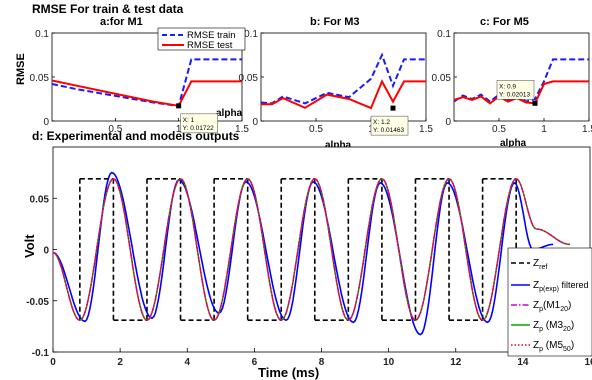 The width and height of the screenshot is (592, 380). Describe the element at coordinates (544, 129) in the screenshot. I see `subplot-c-xtick-label: 1` at that location.